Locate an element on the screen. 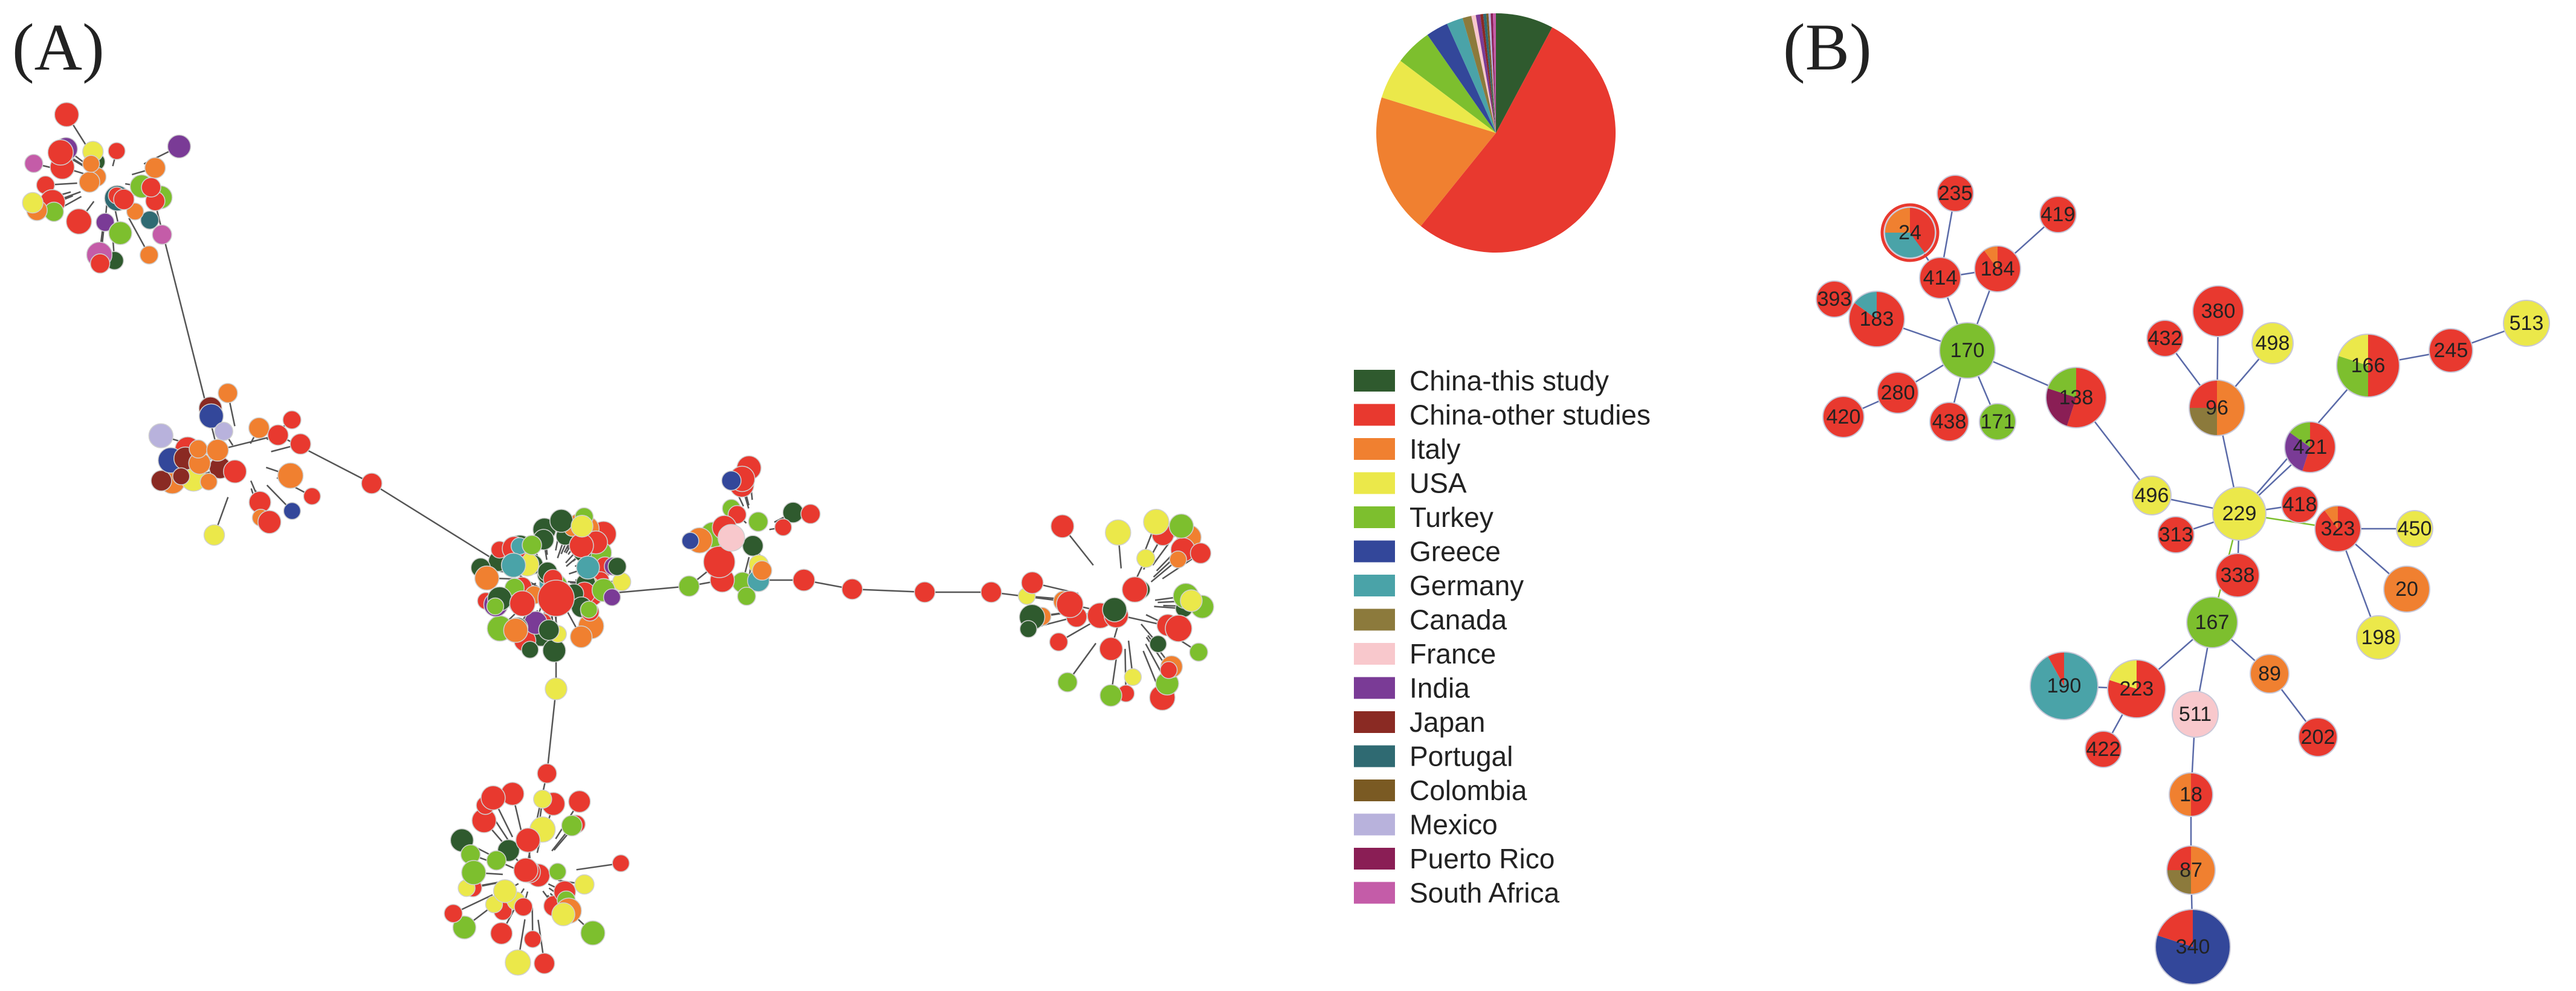  st-node-label: 420 is located at coordinates (1844, 417).